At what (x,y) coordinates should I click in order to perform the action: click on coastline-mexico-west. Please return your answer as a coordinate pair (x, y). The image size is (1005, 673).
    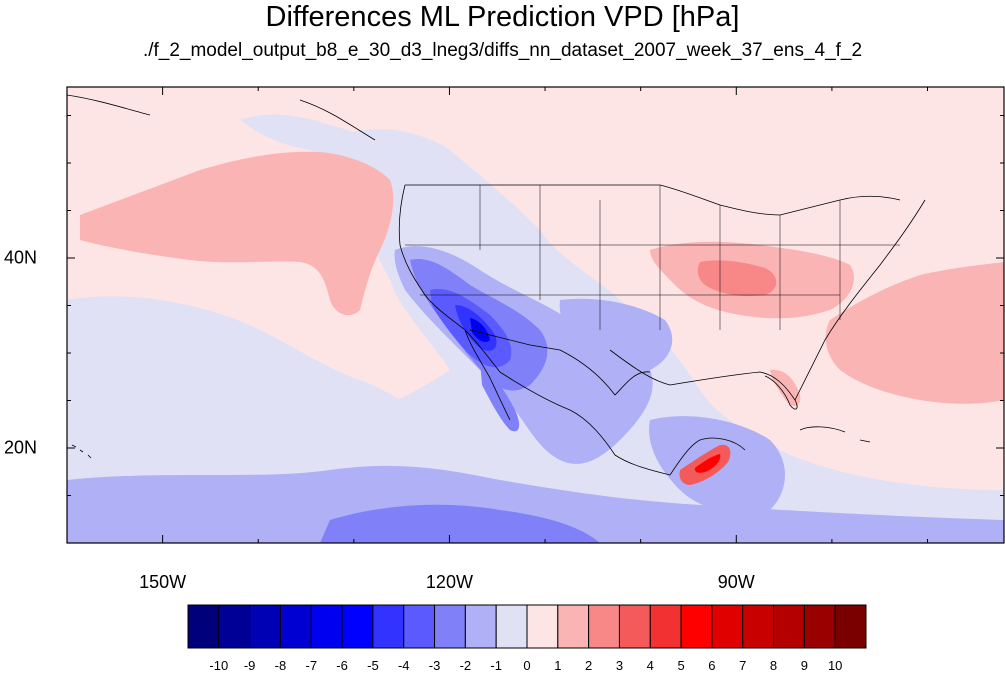
    Looking at the image, I should click on (585, 423).